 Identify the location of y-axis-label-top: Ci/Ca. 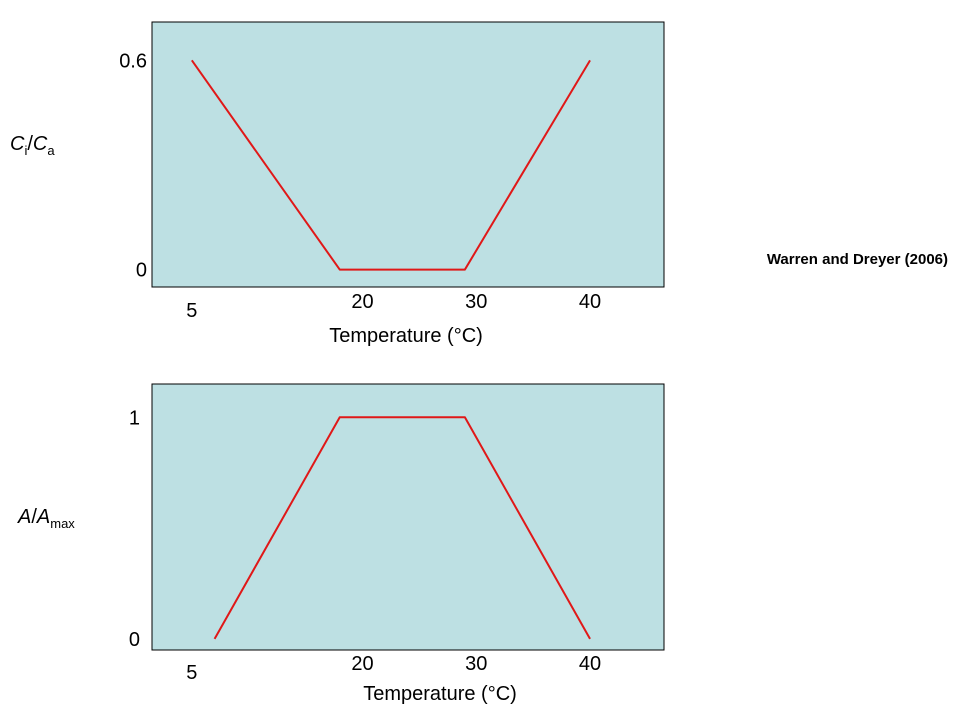
(32, 145).